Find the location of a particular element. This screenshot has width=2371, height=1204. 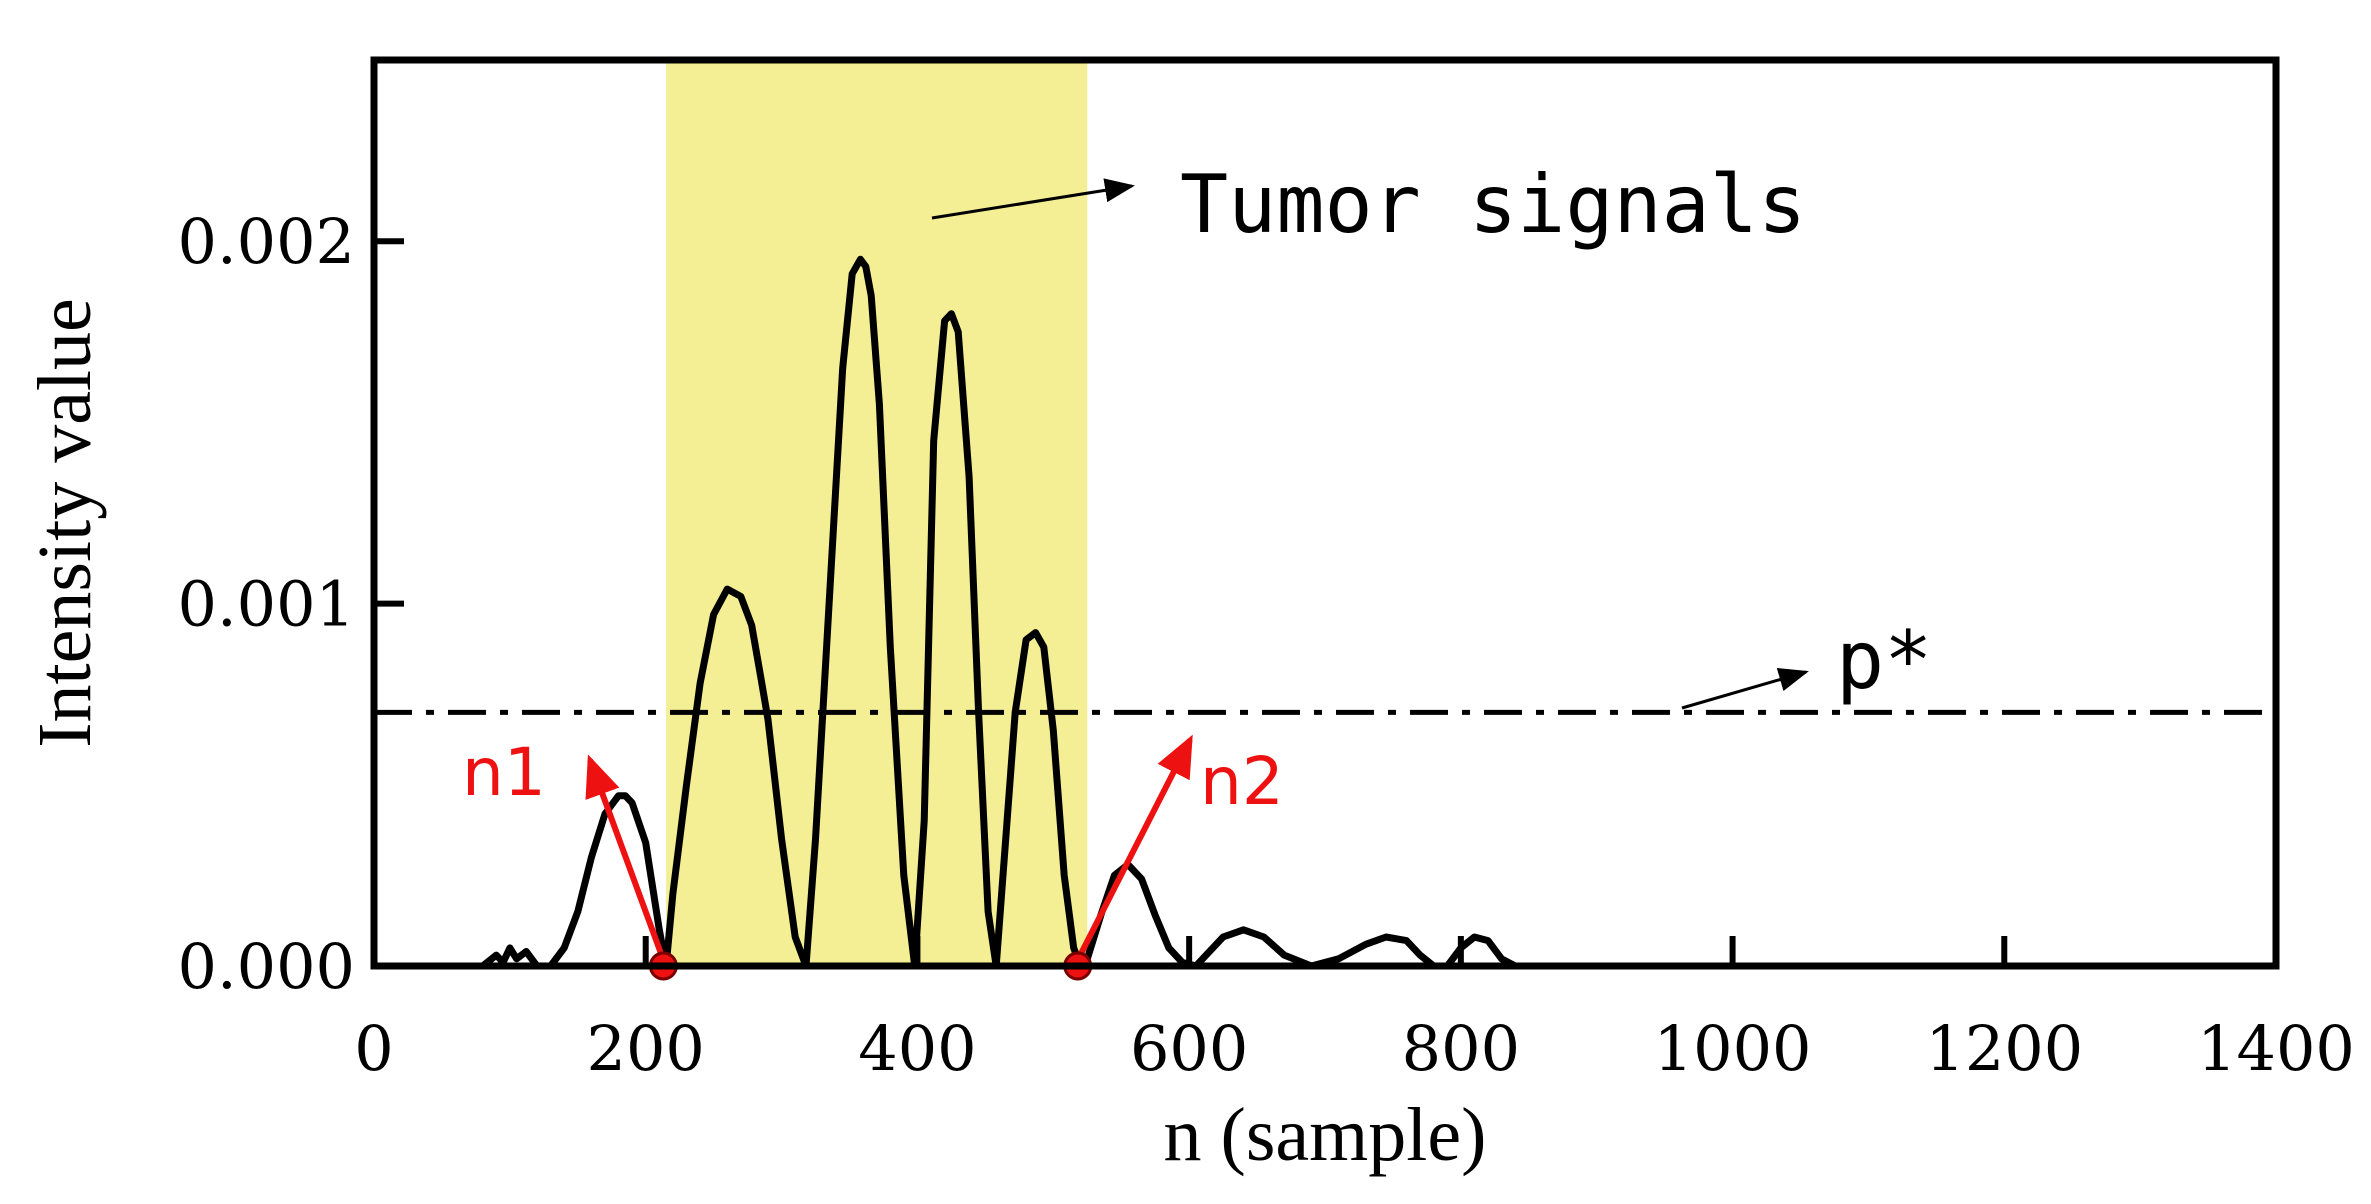

n1-arrow is located at coordinates (626, 858).